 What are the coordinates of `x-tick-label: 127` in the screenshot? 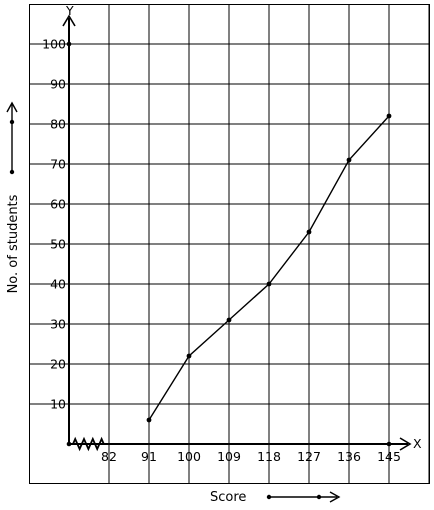 It's located at (309, 456).